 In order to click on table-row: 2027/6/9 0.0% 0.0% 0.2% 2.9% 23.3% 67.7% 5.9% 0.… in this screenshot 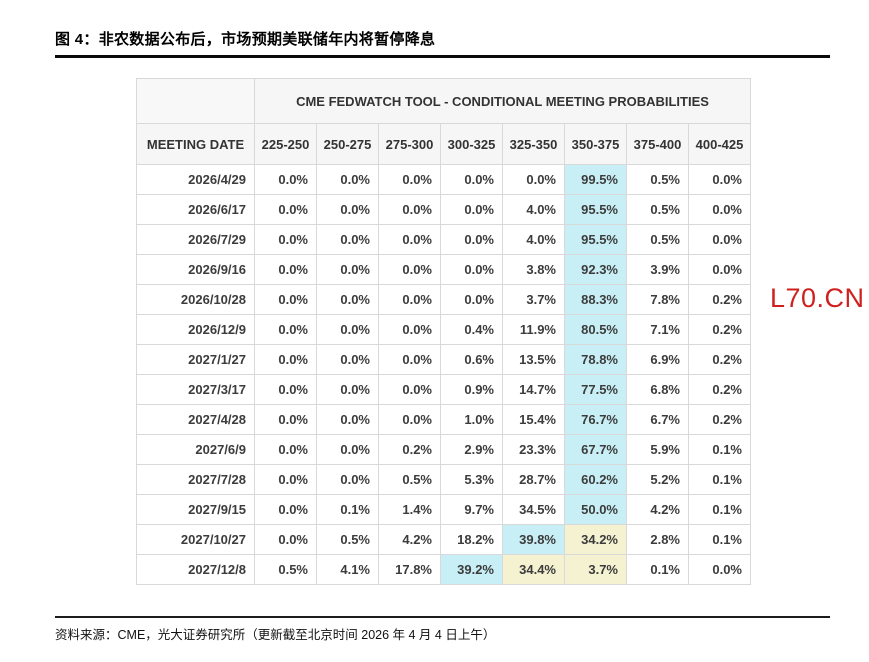, I will do `click(443, 449)`.